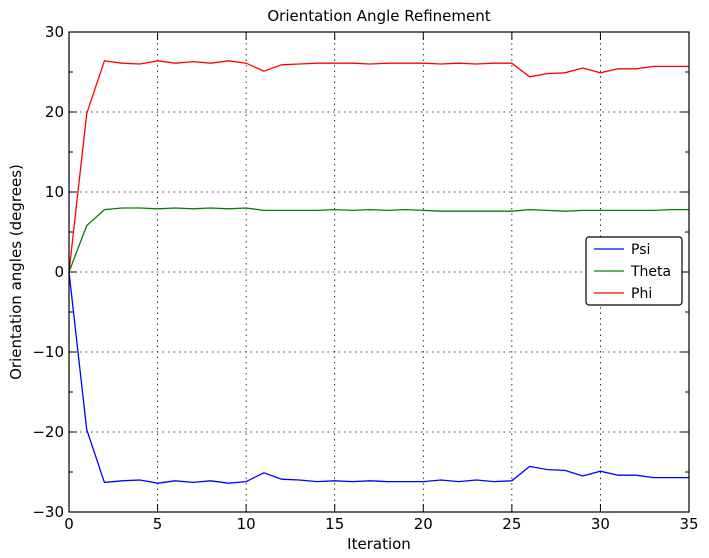 The image size is (709, 558). I want to click on y-tick-label: −20, so click(48, 432).